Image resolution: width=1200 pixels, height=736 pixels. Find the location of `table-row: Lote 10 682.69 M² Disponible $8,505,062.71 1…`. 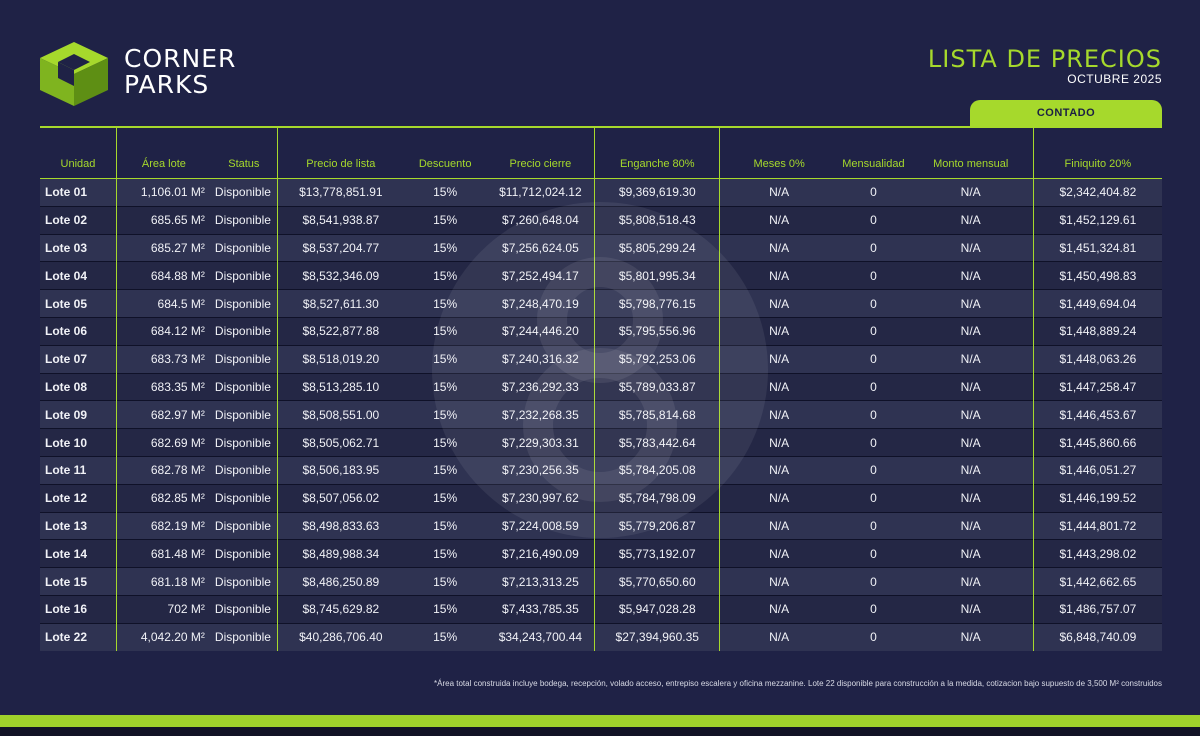

table-row: Lote 10 682.69 M² Disponible $8,505,062.71 1… is located at coordinates (601, 442).